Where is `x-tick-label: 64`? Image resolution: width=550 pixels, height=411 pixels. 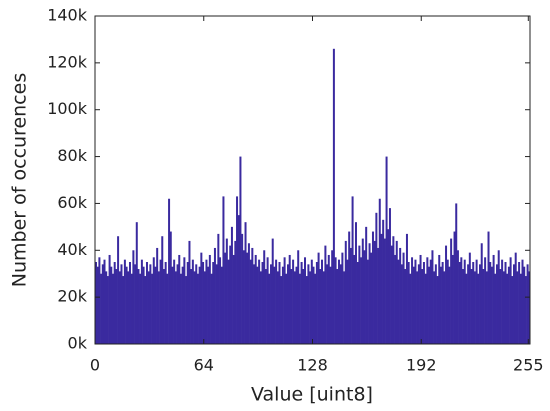 x-tick-label: 64 is located at coordinates (204, 365).